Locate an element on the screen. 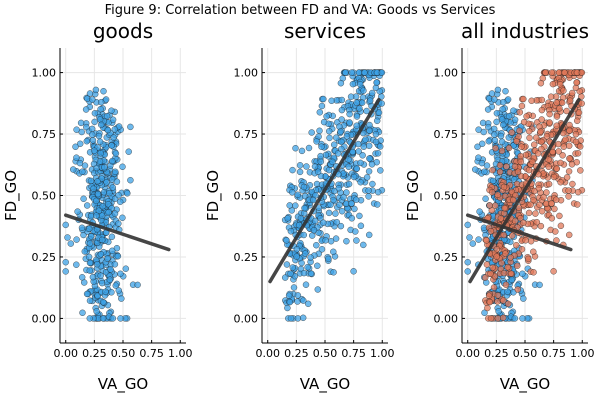 The width and height of the screenshot is (600, 400). y-tick-label: 0.25 is located at coordinates (446, 257).